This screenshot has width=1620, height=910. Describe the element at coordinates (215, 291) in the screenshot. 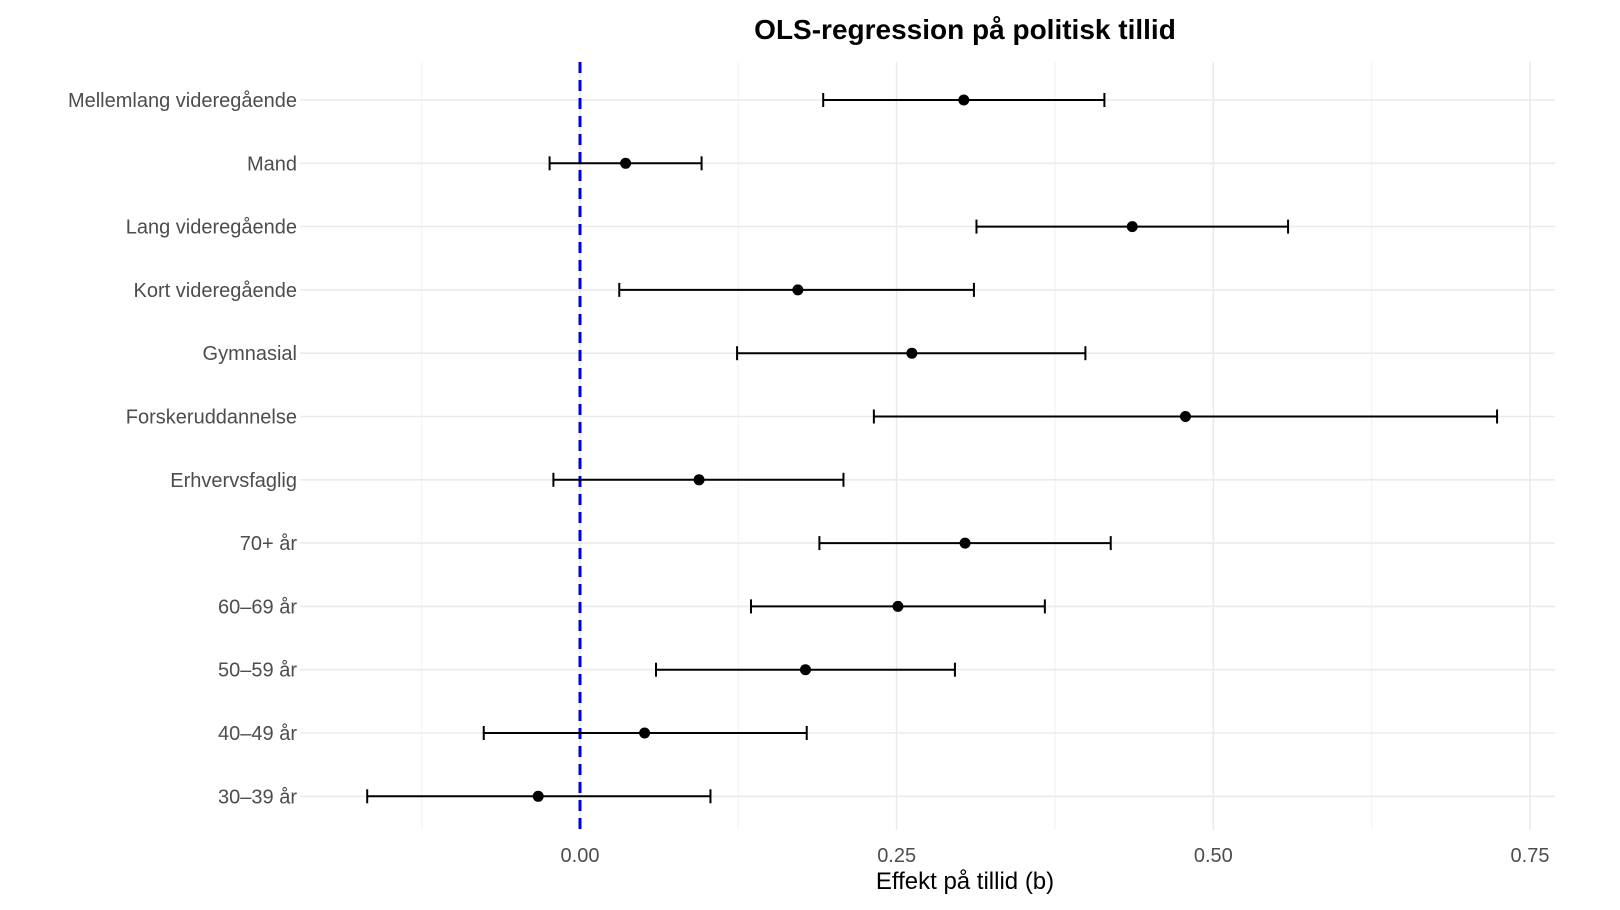

I see `category-label: Kort videregående` at that location.